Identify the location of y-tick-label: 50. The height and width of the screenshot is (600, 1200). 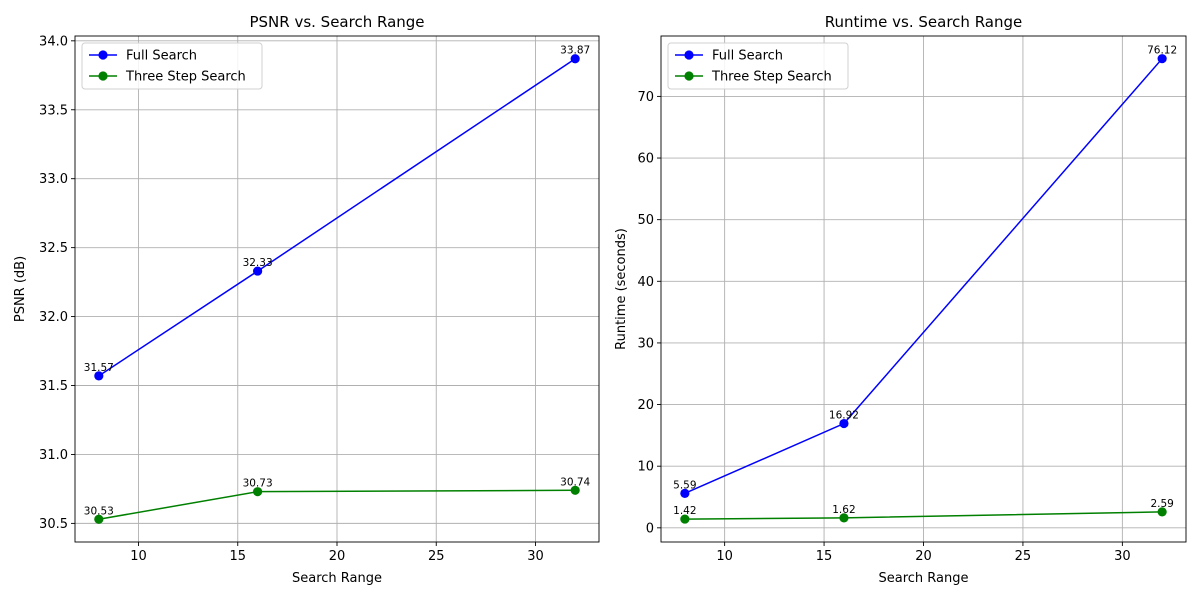
(645, 220).